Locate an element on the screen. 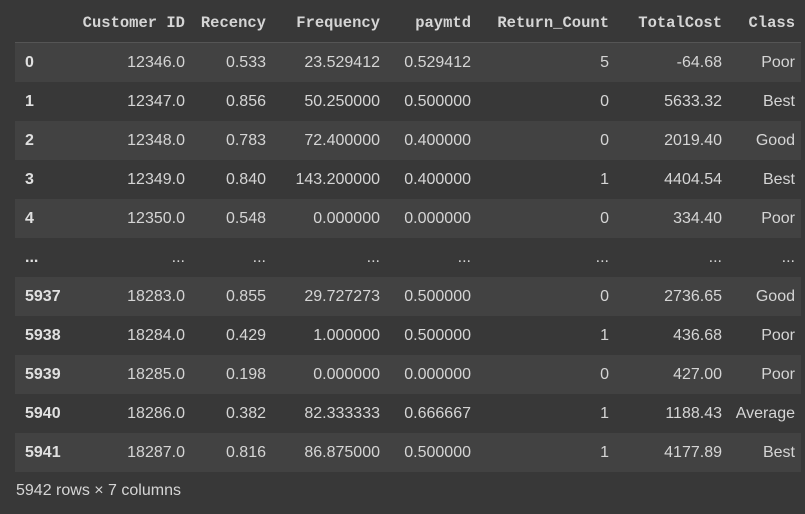 This screenshot has width=805, height=514. table-cell: 0.816 is located at coordinates (231, 452).